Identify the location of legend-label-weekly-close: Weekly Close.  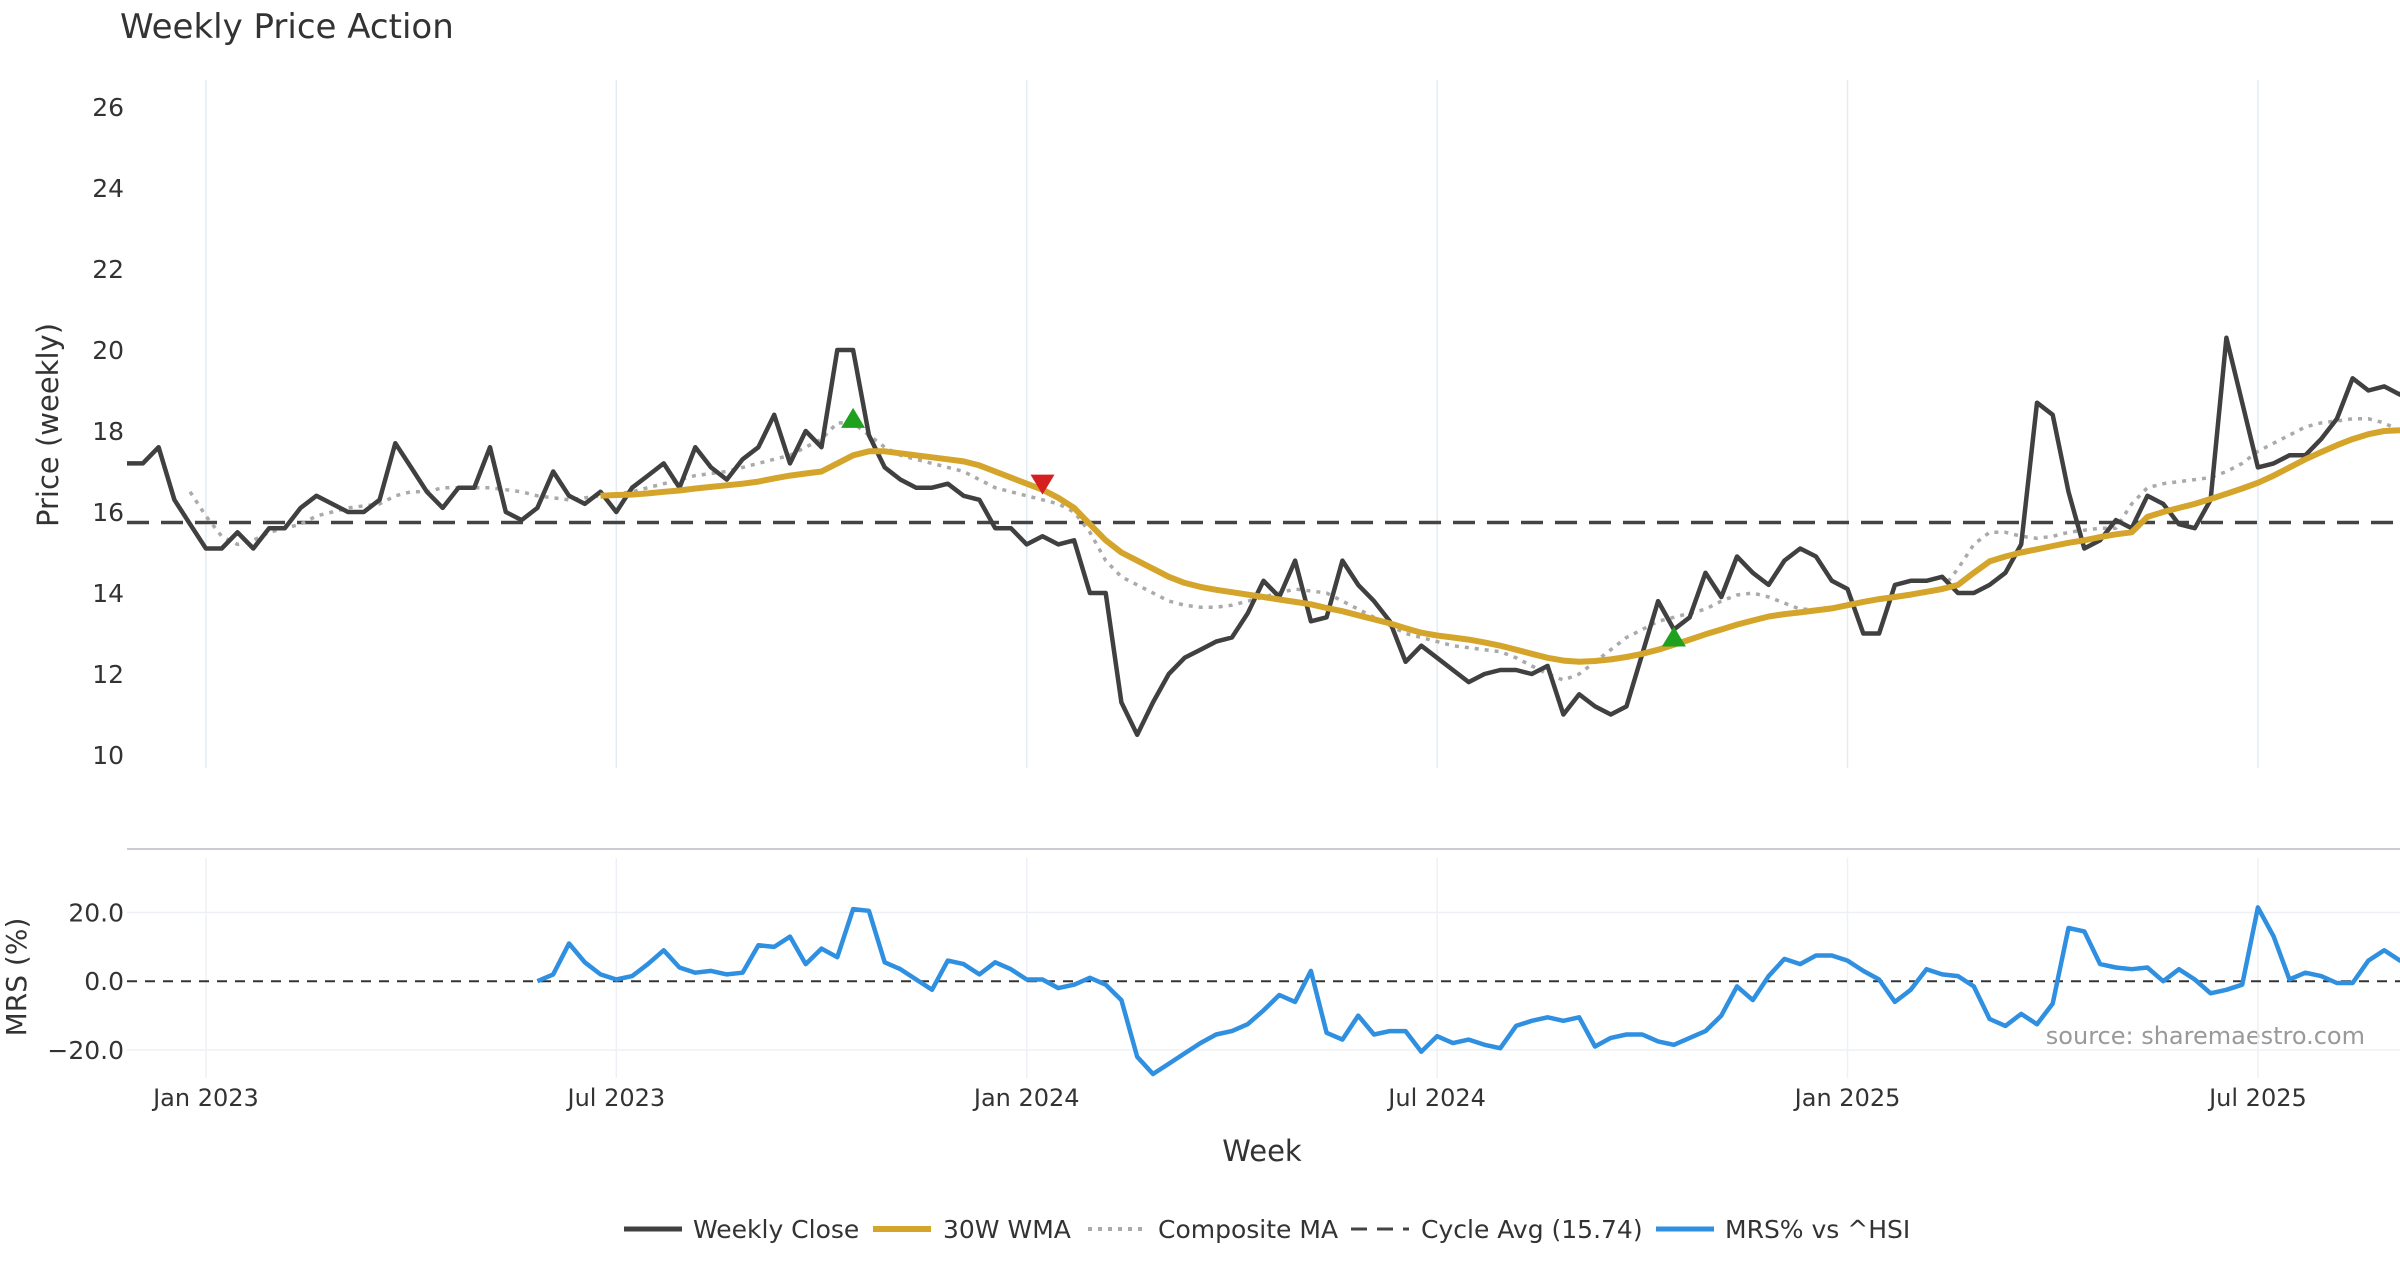
(776, 1229).